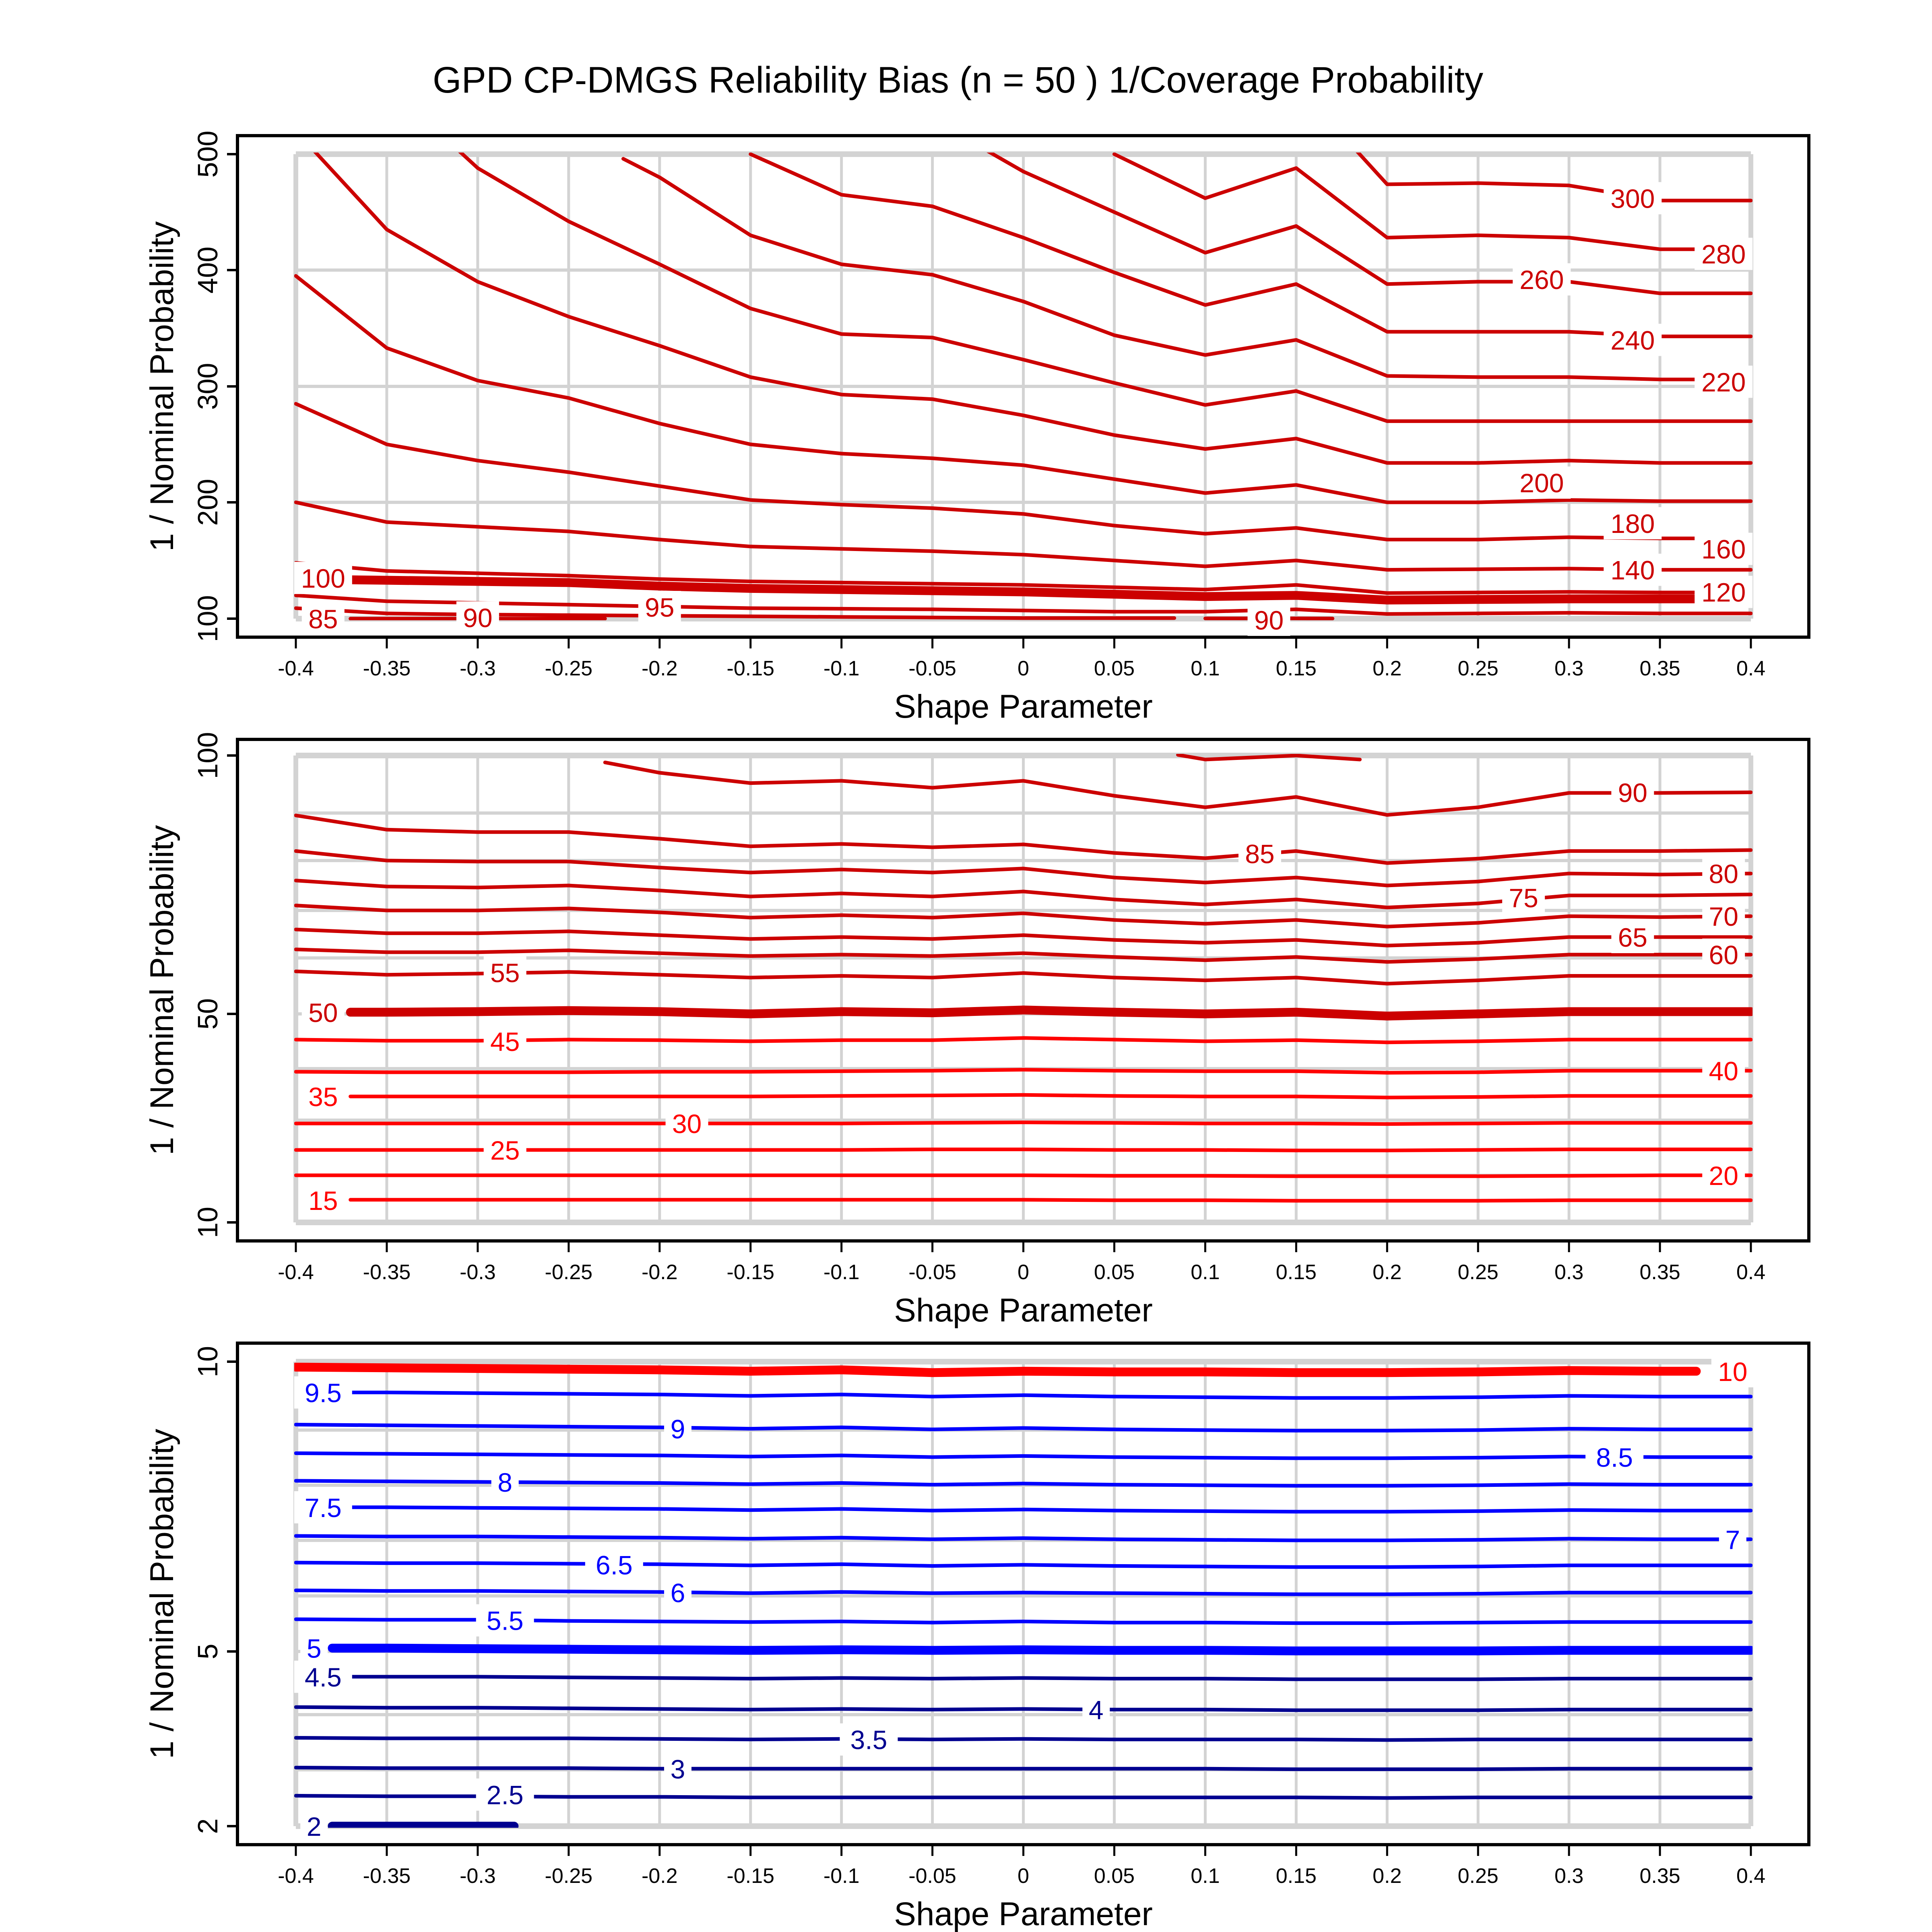 This screenshot has width=1932, height=1932. I want to click on contour-label: 30, so click(687, 1124).